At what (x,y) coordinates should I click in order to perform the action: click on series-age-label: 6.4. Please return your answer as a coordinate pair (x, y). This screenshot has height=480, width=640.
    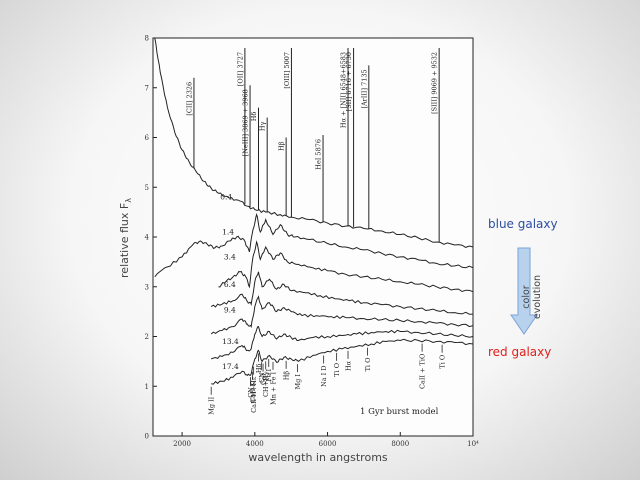
    Looking at the image, I should click on (230, 284).